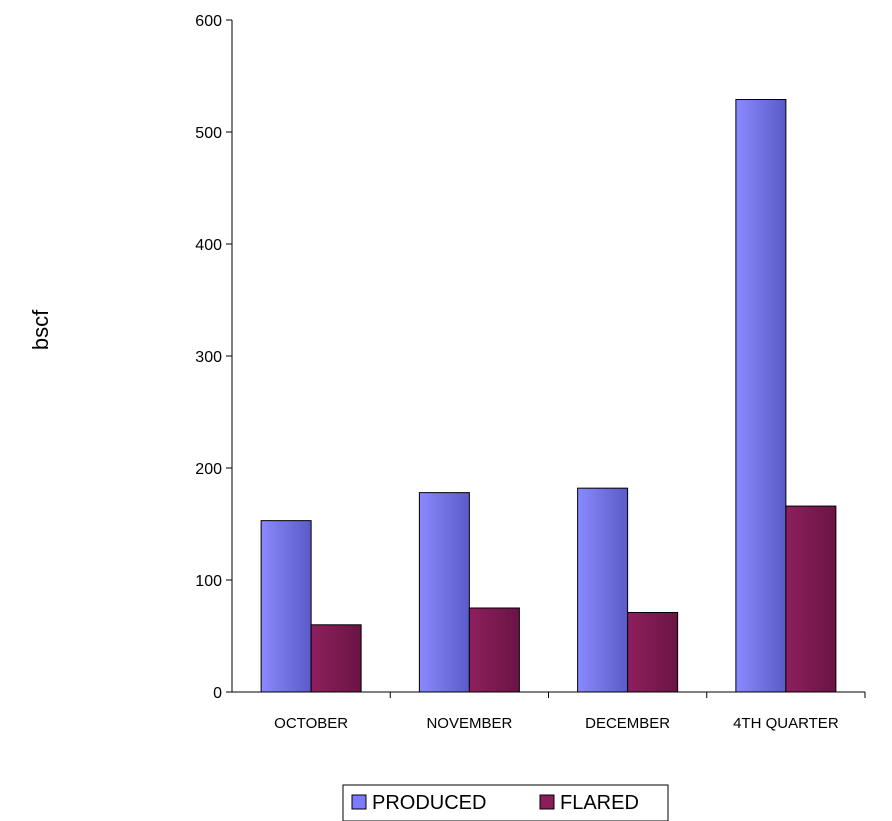 The width and height of the screenshot is (892, 821). Describe the element at coordinates (311, 723) in the screenshot. I see `x-tick-label: OCTOBER` at that location.